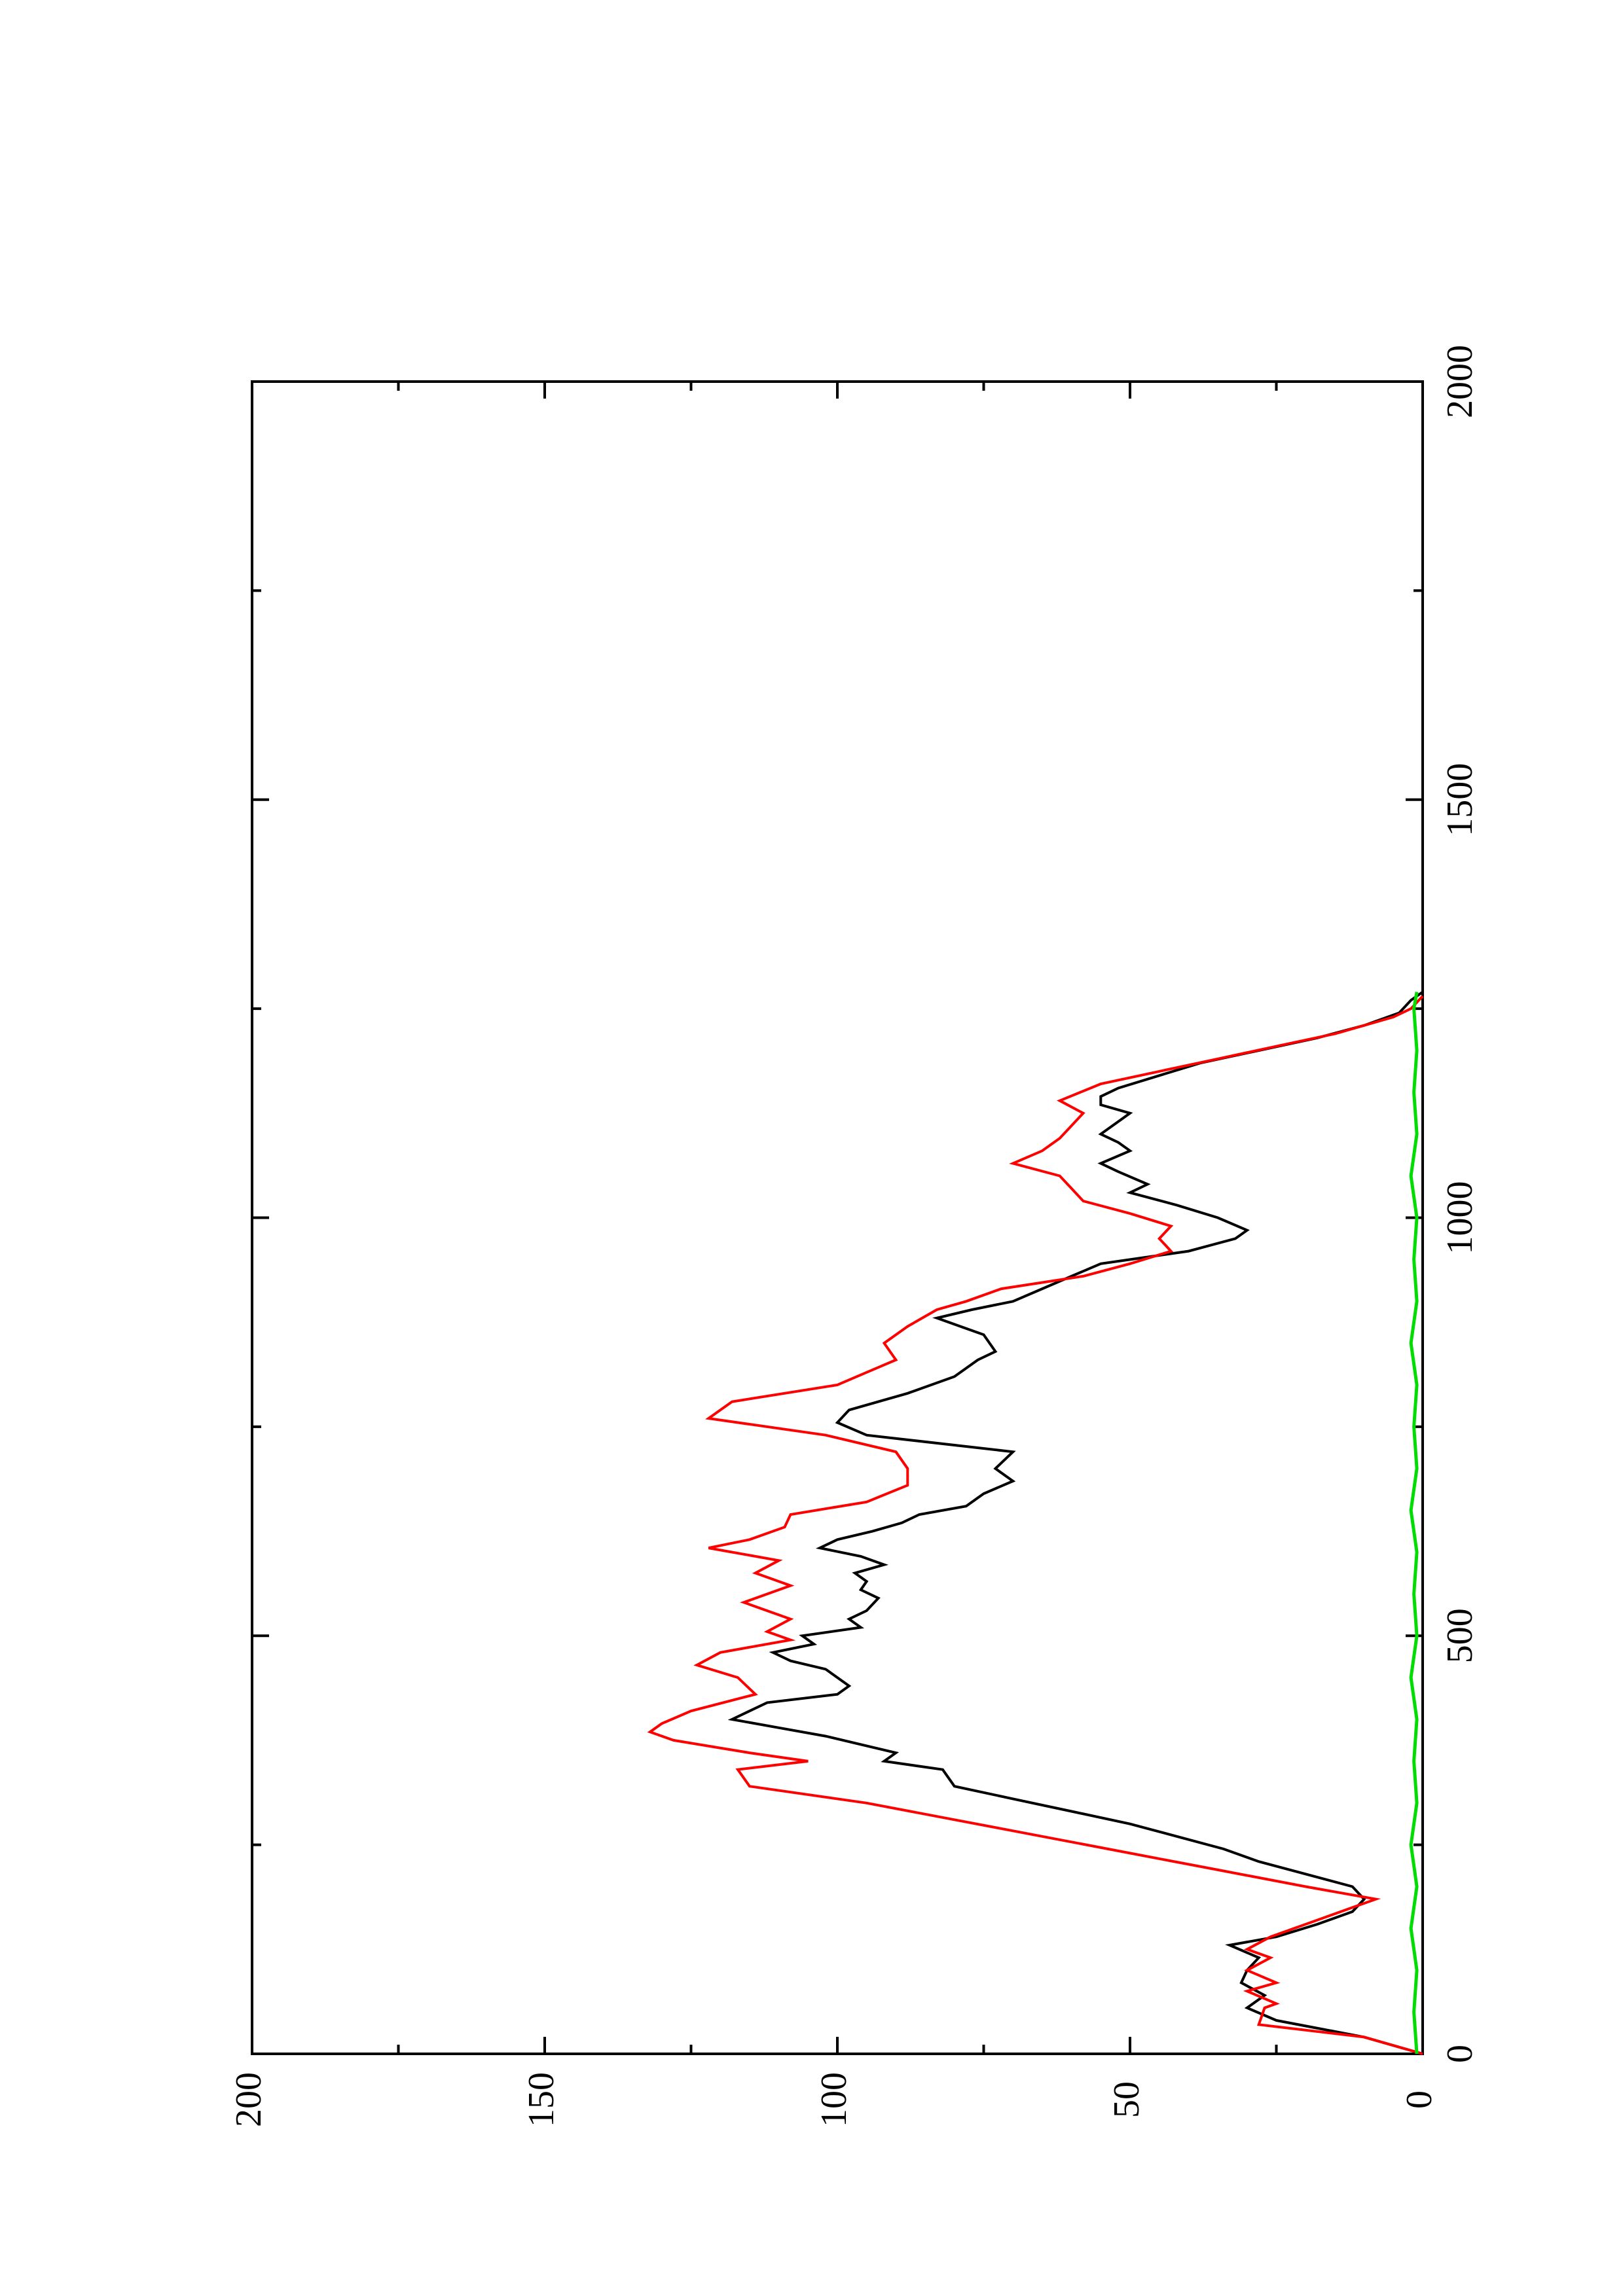  What do you see at coordinates (1460, 2054) in the screenshot?
I see `x-tick-label: 0` at bounding box center [1460, 2054].